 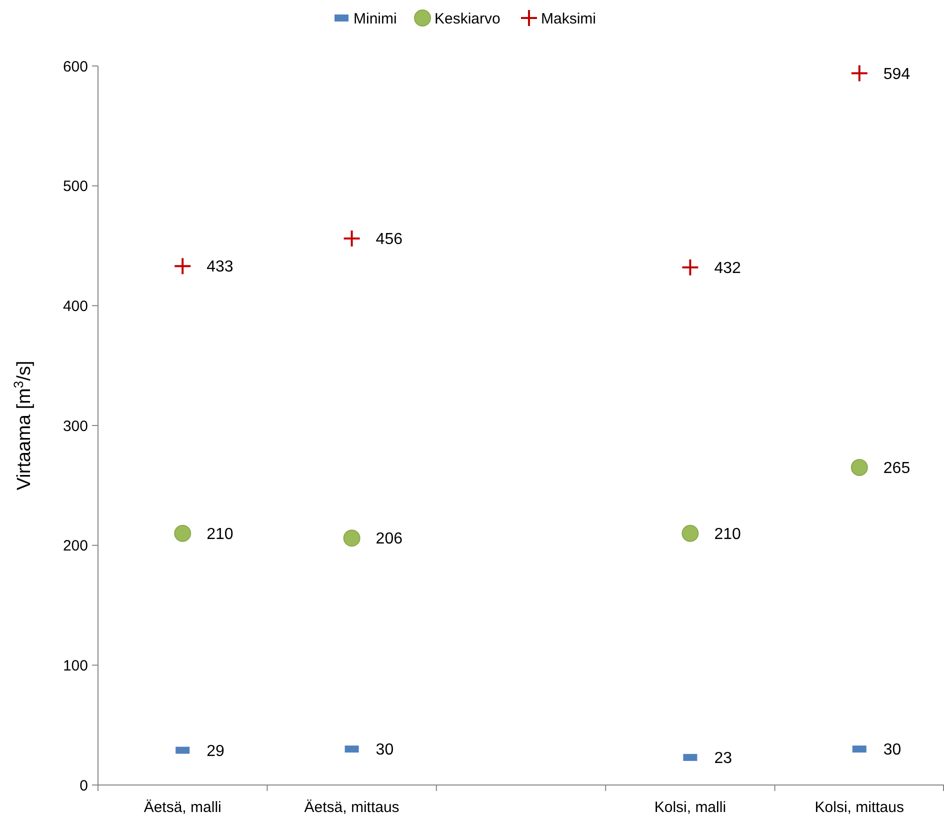 I want to click on data-label: 456, so click(x=389, y=239).